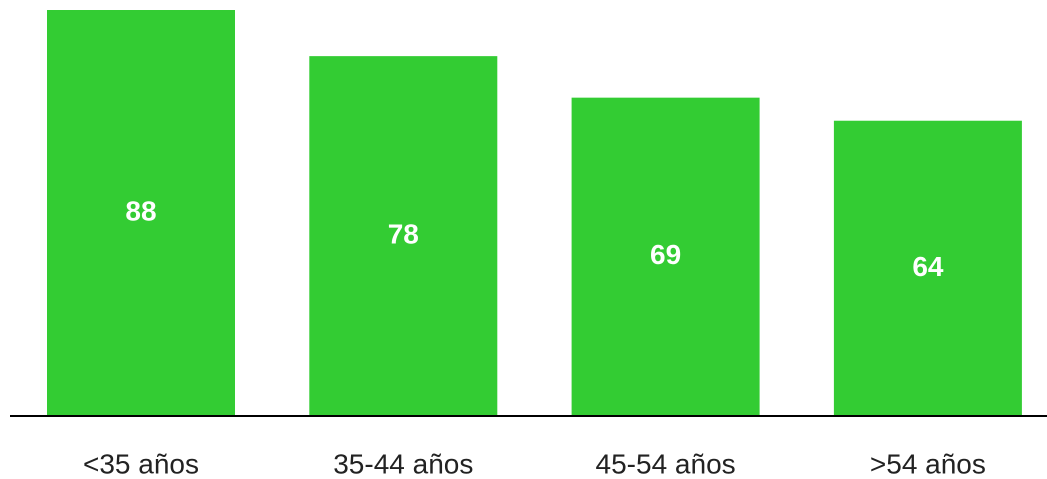 This screenshot has height=479, width=1047. What do you see at coordinates (403, 463) in the screenshot?
I see `x-tick-label: 35-44 años` at bounding box center [403, 463].